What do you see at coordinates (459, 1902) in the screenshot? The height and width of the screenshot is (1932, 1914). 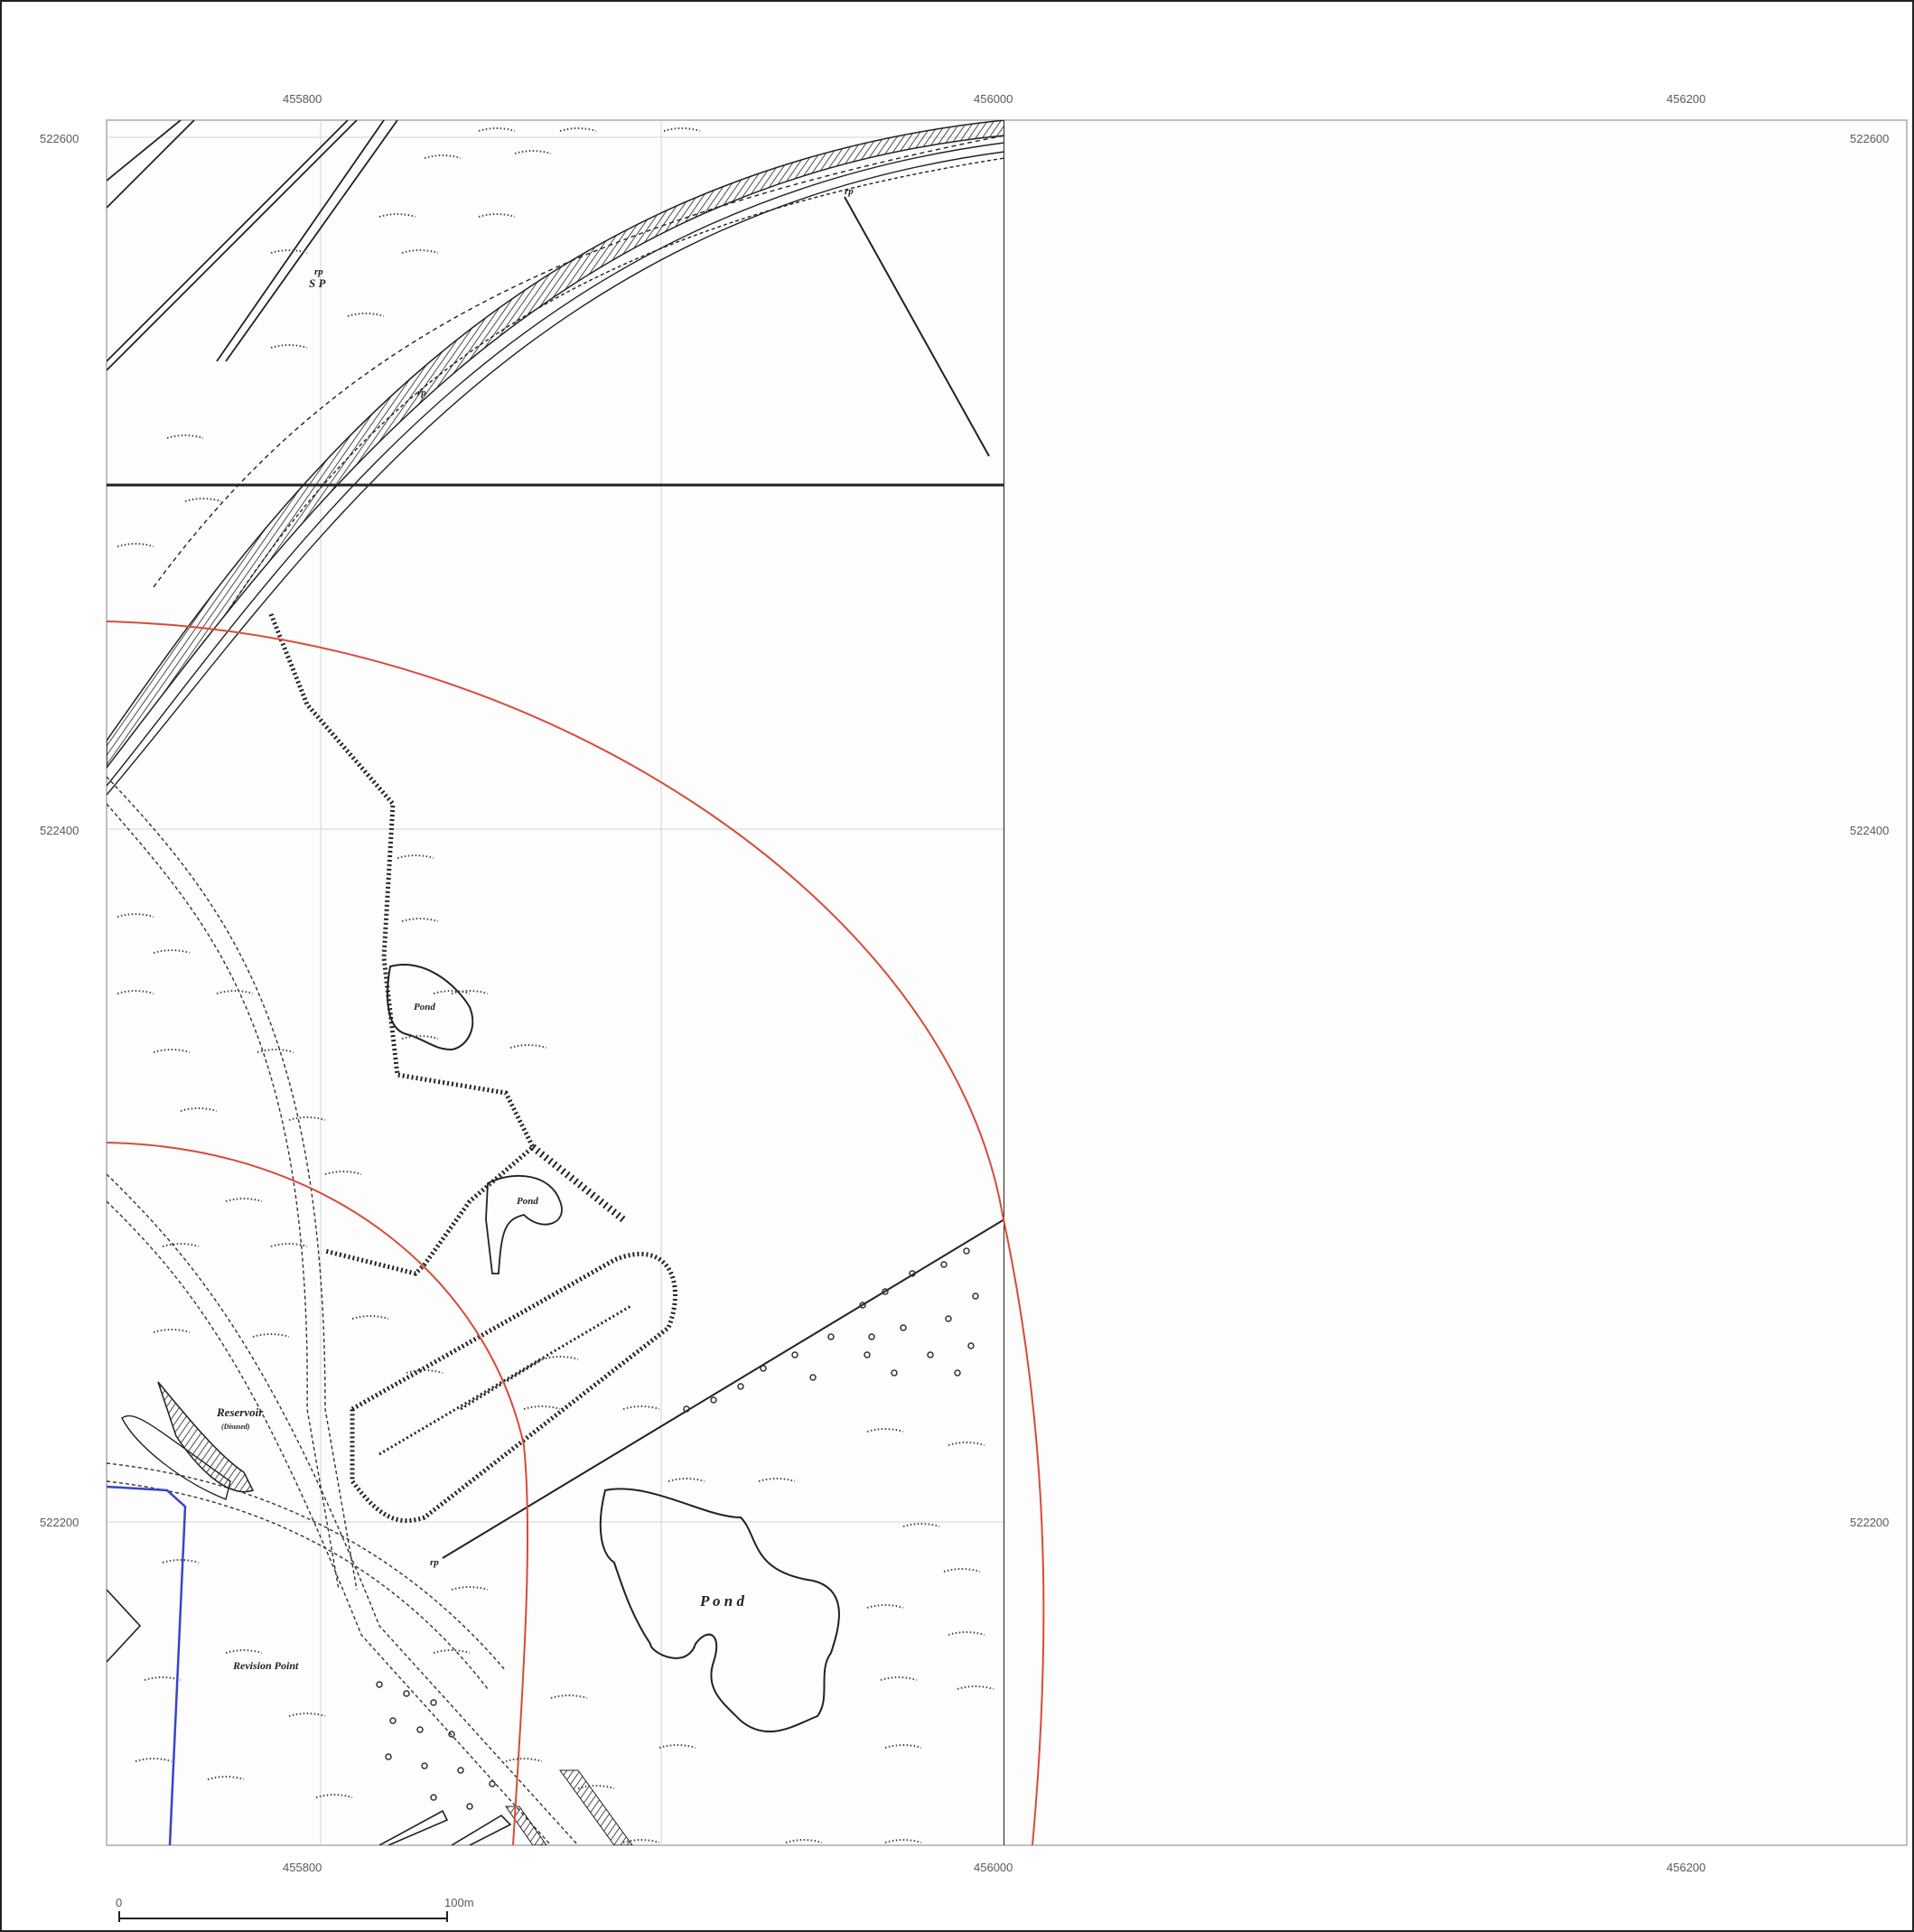 I see `scale-end-label: 100m` at bounding box center [459, 1902].